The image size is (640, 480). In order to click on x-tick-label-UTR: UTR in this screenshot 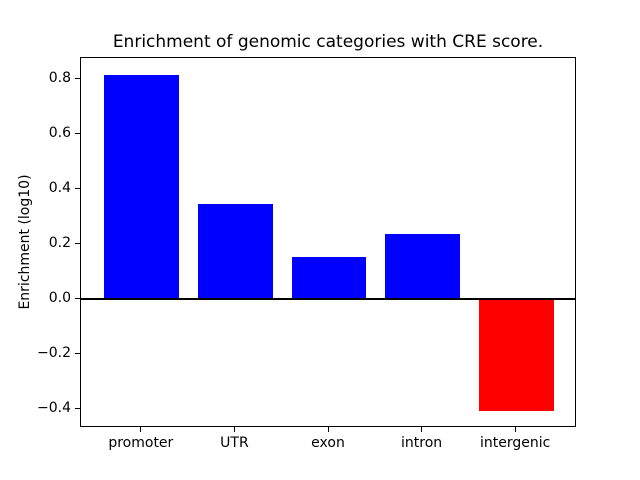, I will do `click(234, 443)`.